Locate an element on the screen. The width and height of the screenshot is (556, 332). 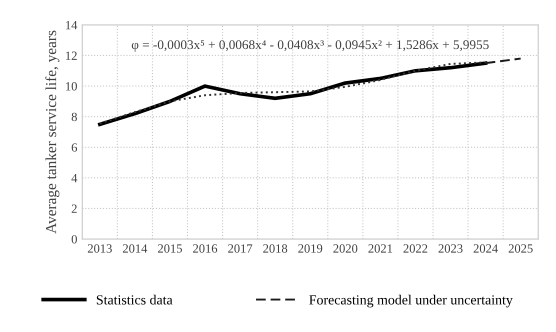
y-tick-label: 14 is located at coordinates (72, 25).